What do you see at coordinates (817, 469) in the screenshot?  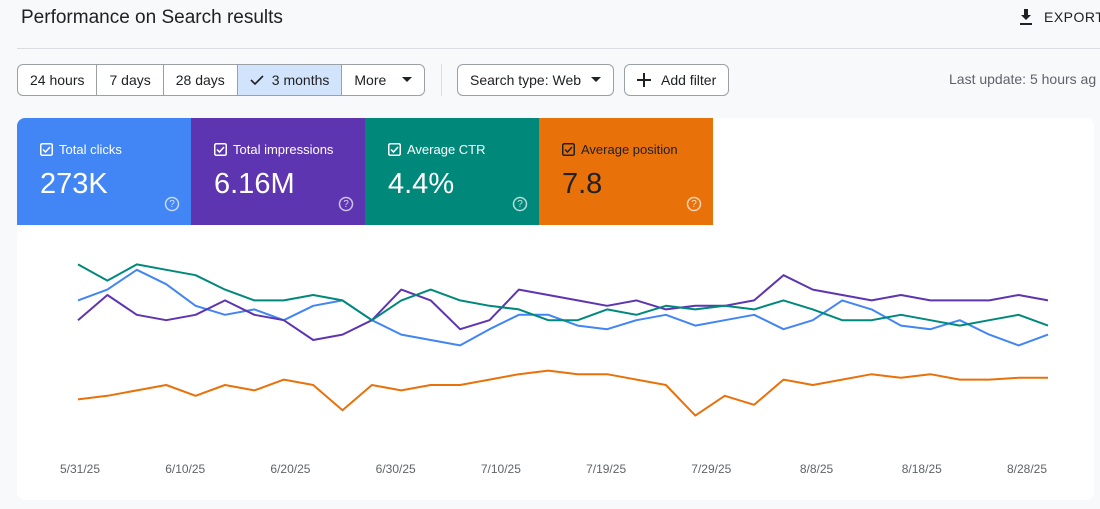 I see `x-axis-label: 8/8/25` at bounding box center [817, 469].